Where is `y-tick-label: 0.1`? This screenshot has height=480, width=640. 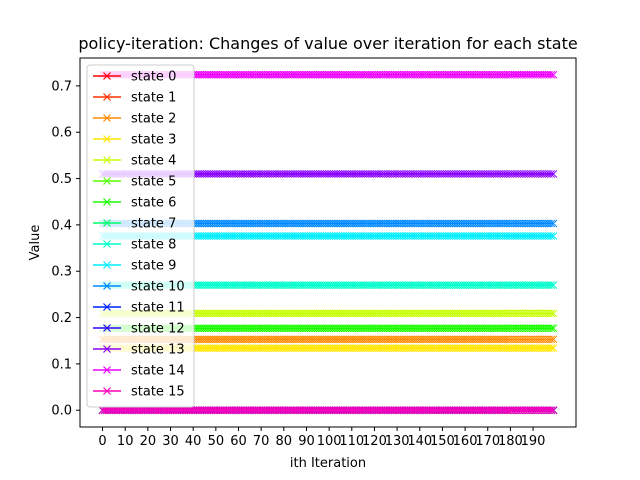
y-tick-label: 0.1 is located at coordinates (61, 364).